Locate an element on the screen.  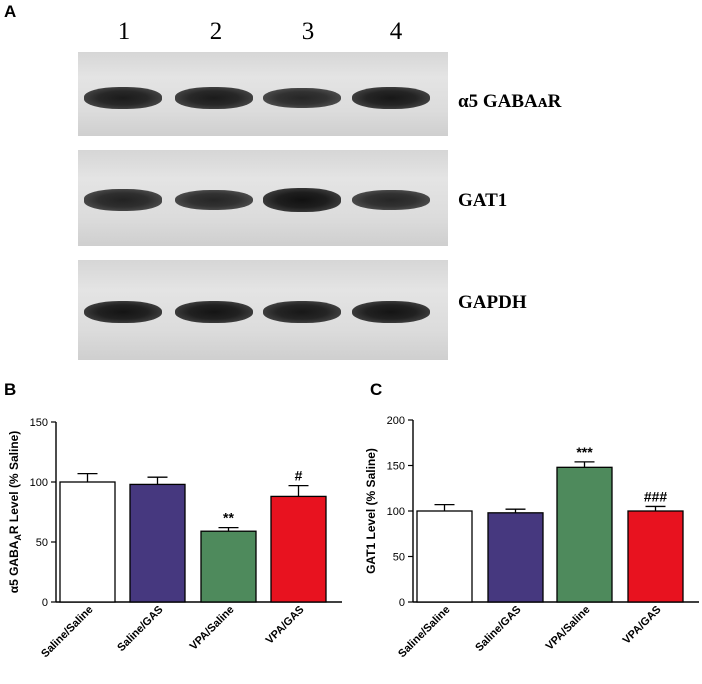
y-axis-label: GAT1 Level (% Saline) is located at coordinates (371, 511).